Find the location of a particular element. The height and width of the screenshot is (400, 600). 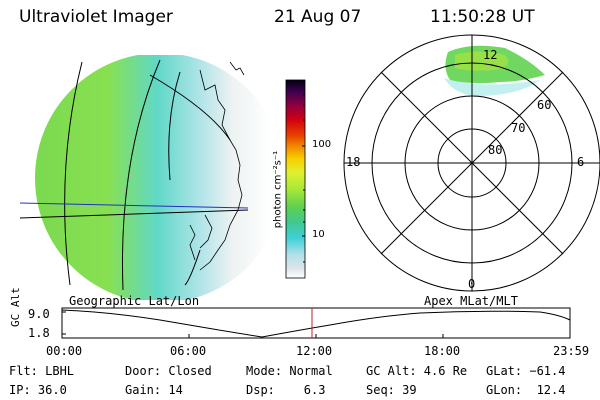

altitude-curve is located at coordinates (316, 323).